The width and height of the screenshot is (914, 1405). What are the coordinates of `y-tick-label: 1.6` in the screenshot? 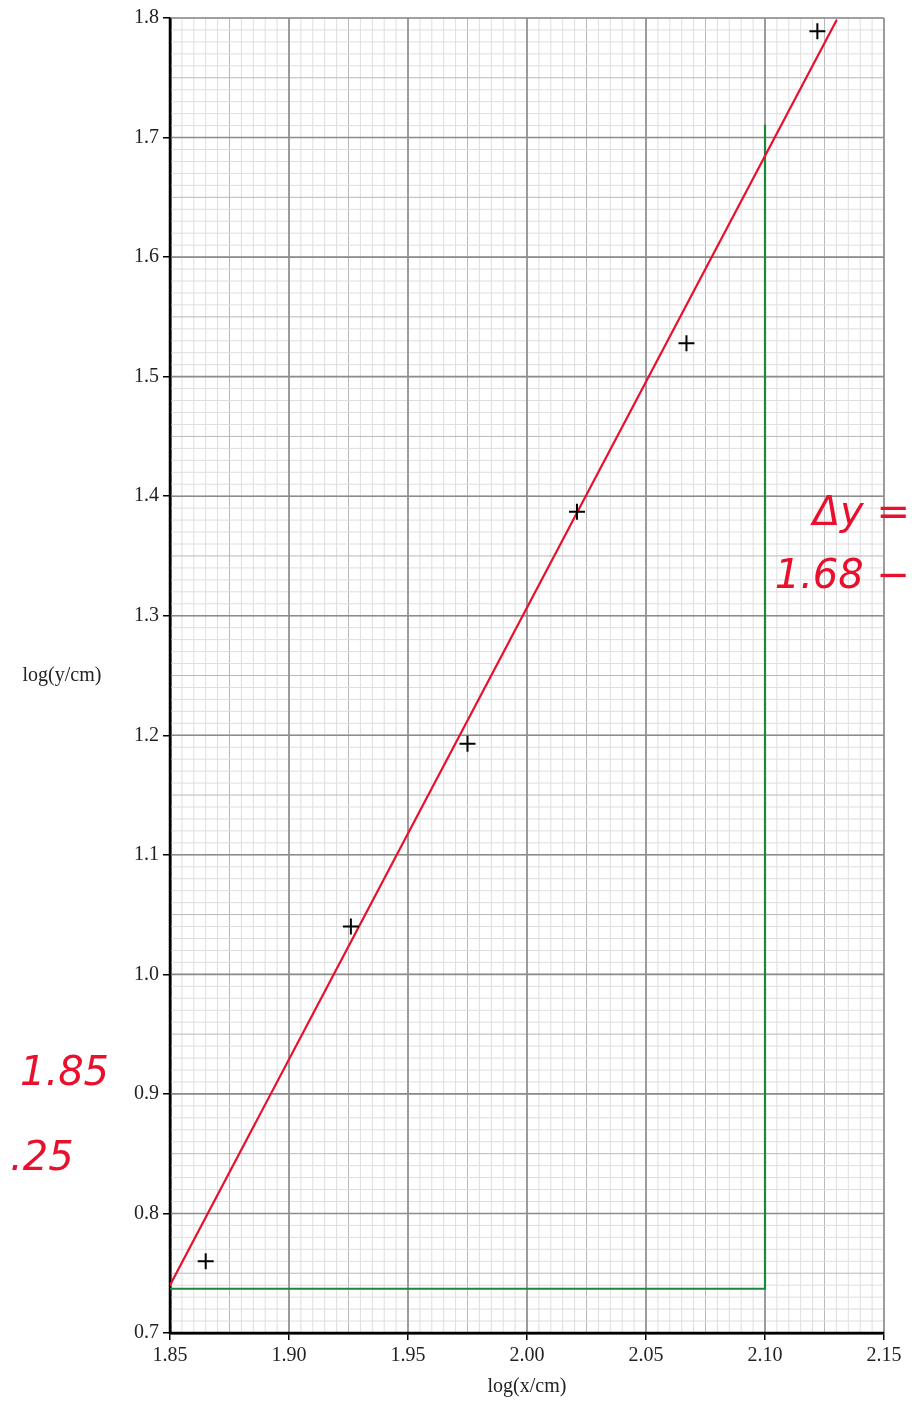 It's located at (146, 255).